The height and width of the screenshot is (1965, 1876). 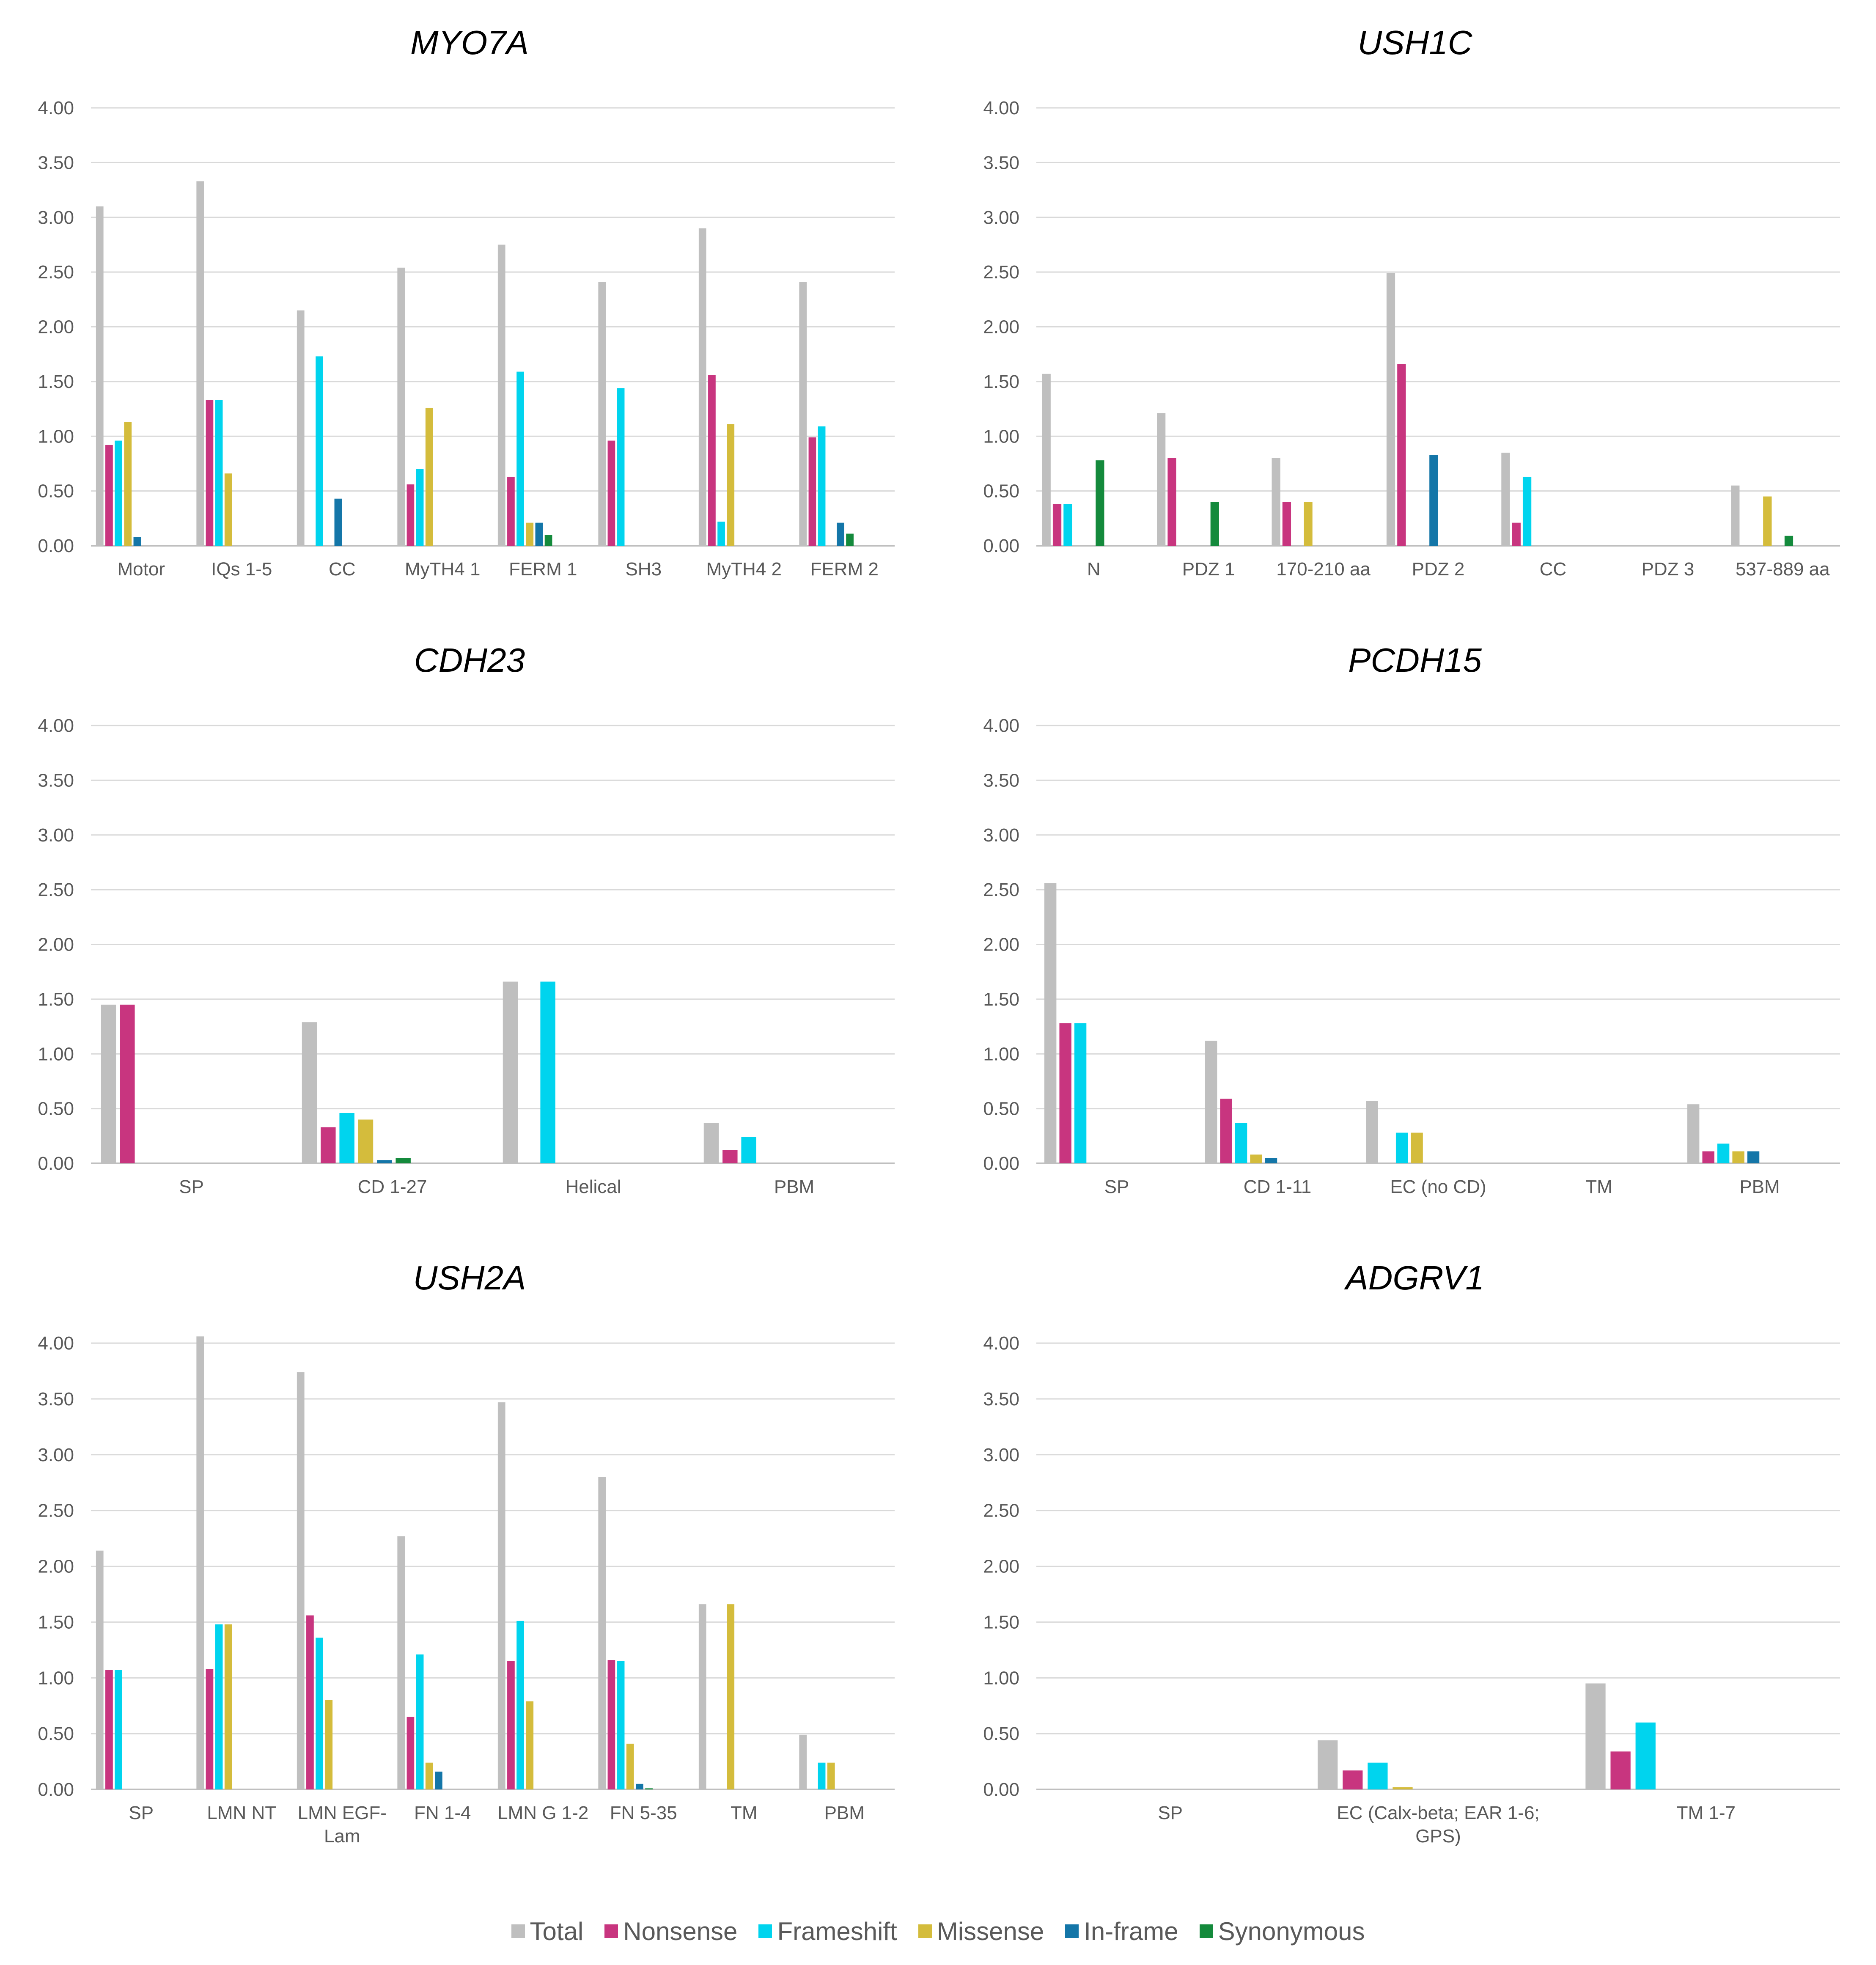 What do you see at coordinates (1433, 501) in the screenshot?
I see `chart-ush1c-bar-in-frame` at bounding box center [1433, 501].